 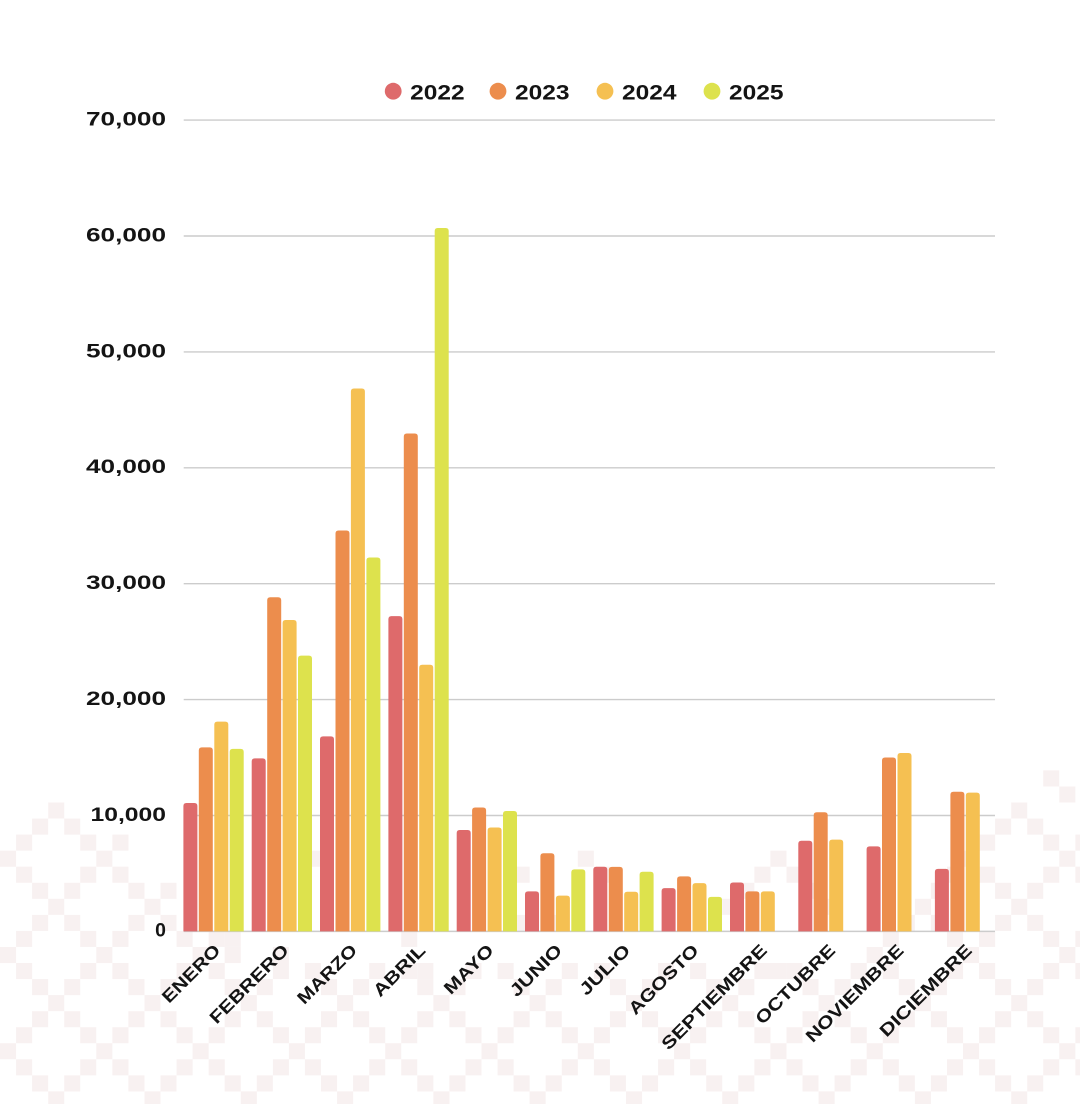 What do you see at coordinates (437, 92) in the screenshot?
I see `svg-text: 2022` at bounding box center [437, 92].